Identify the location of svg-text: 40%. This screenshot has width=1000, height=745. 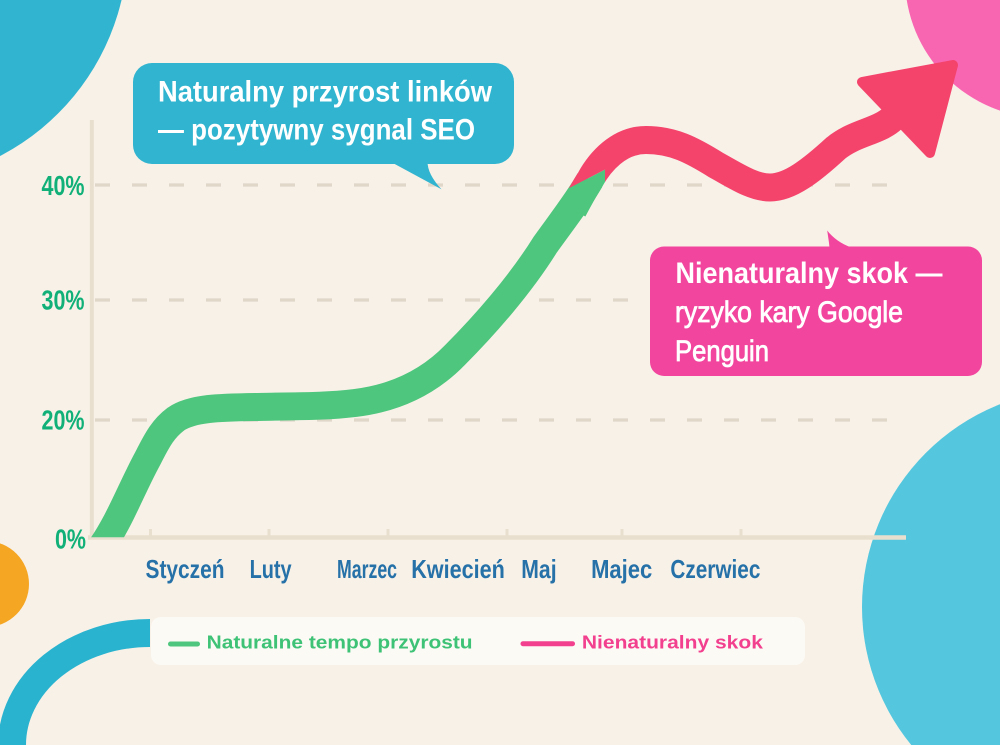
(63, 185).